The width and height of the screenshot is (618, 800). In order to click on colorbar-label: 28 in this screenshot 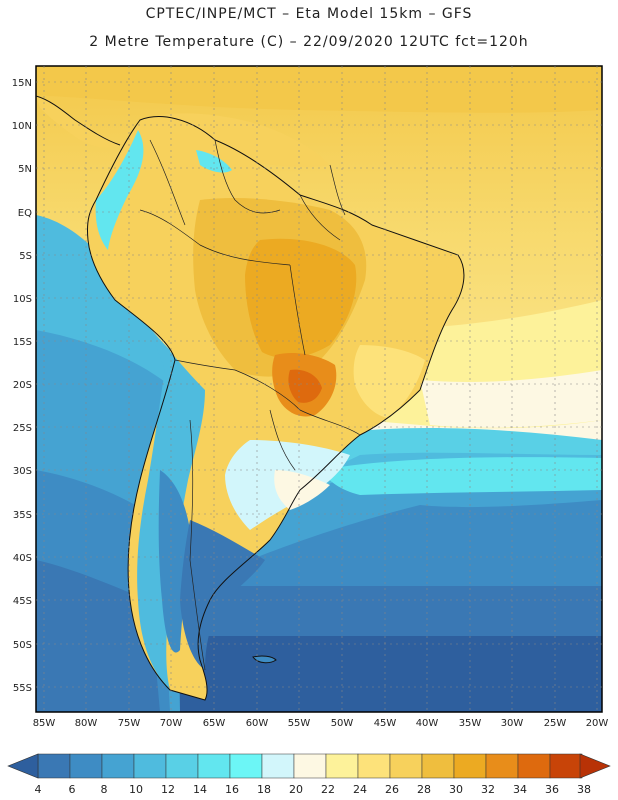, I will do `click(424, 789)`.